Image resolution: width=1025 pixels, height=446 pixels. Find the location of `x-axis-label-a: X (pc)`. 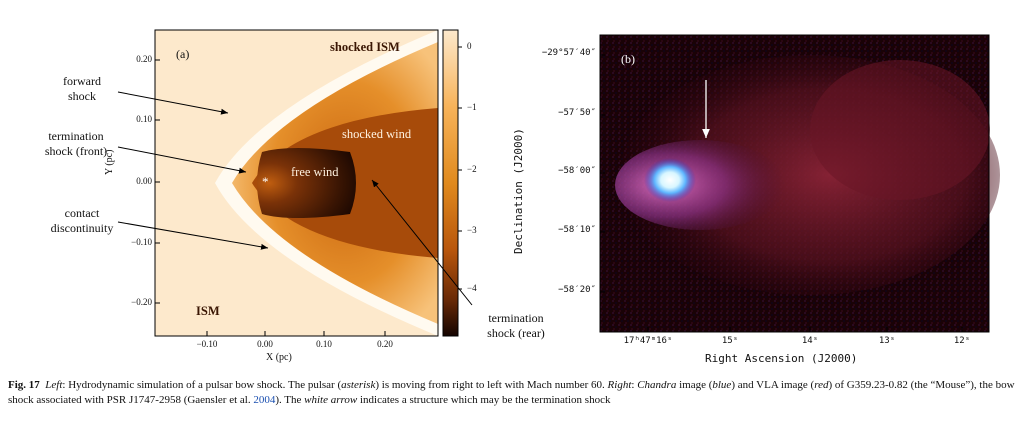

x-axis-label-a: X (pc) is located at coordinates (279, 357).